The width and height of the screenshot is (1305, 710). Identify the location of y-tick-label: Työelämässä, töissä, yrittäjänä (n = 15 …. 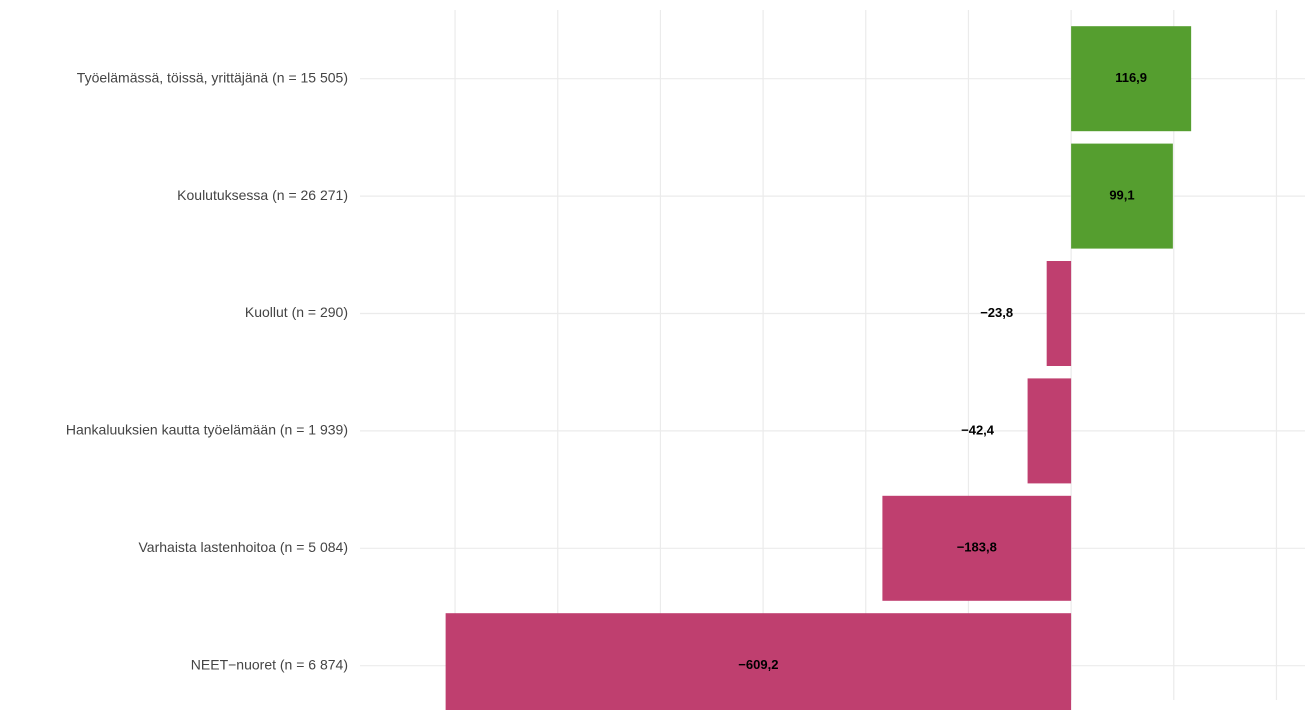
(212, 77).